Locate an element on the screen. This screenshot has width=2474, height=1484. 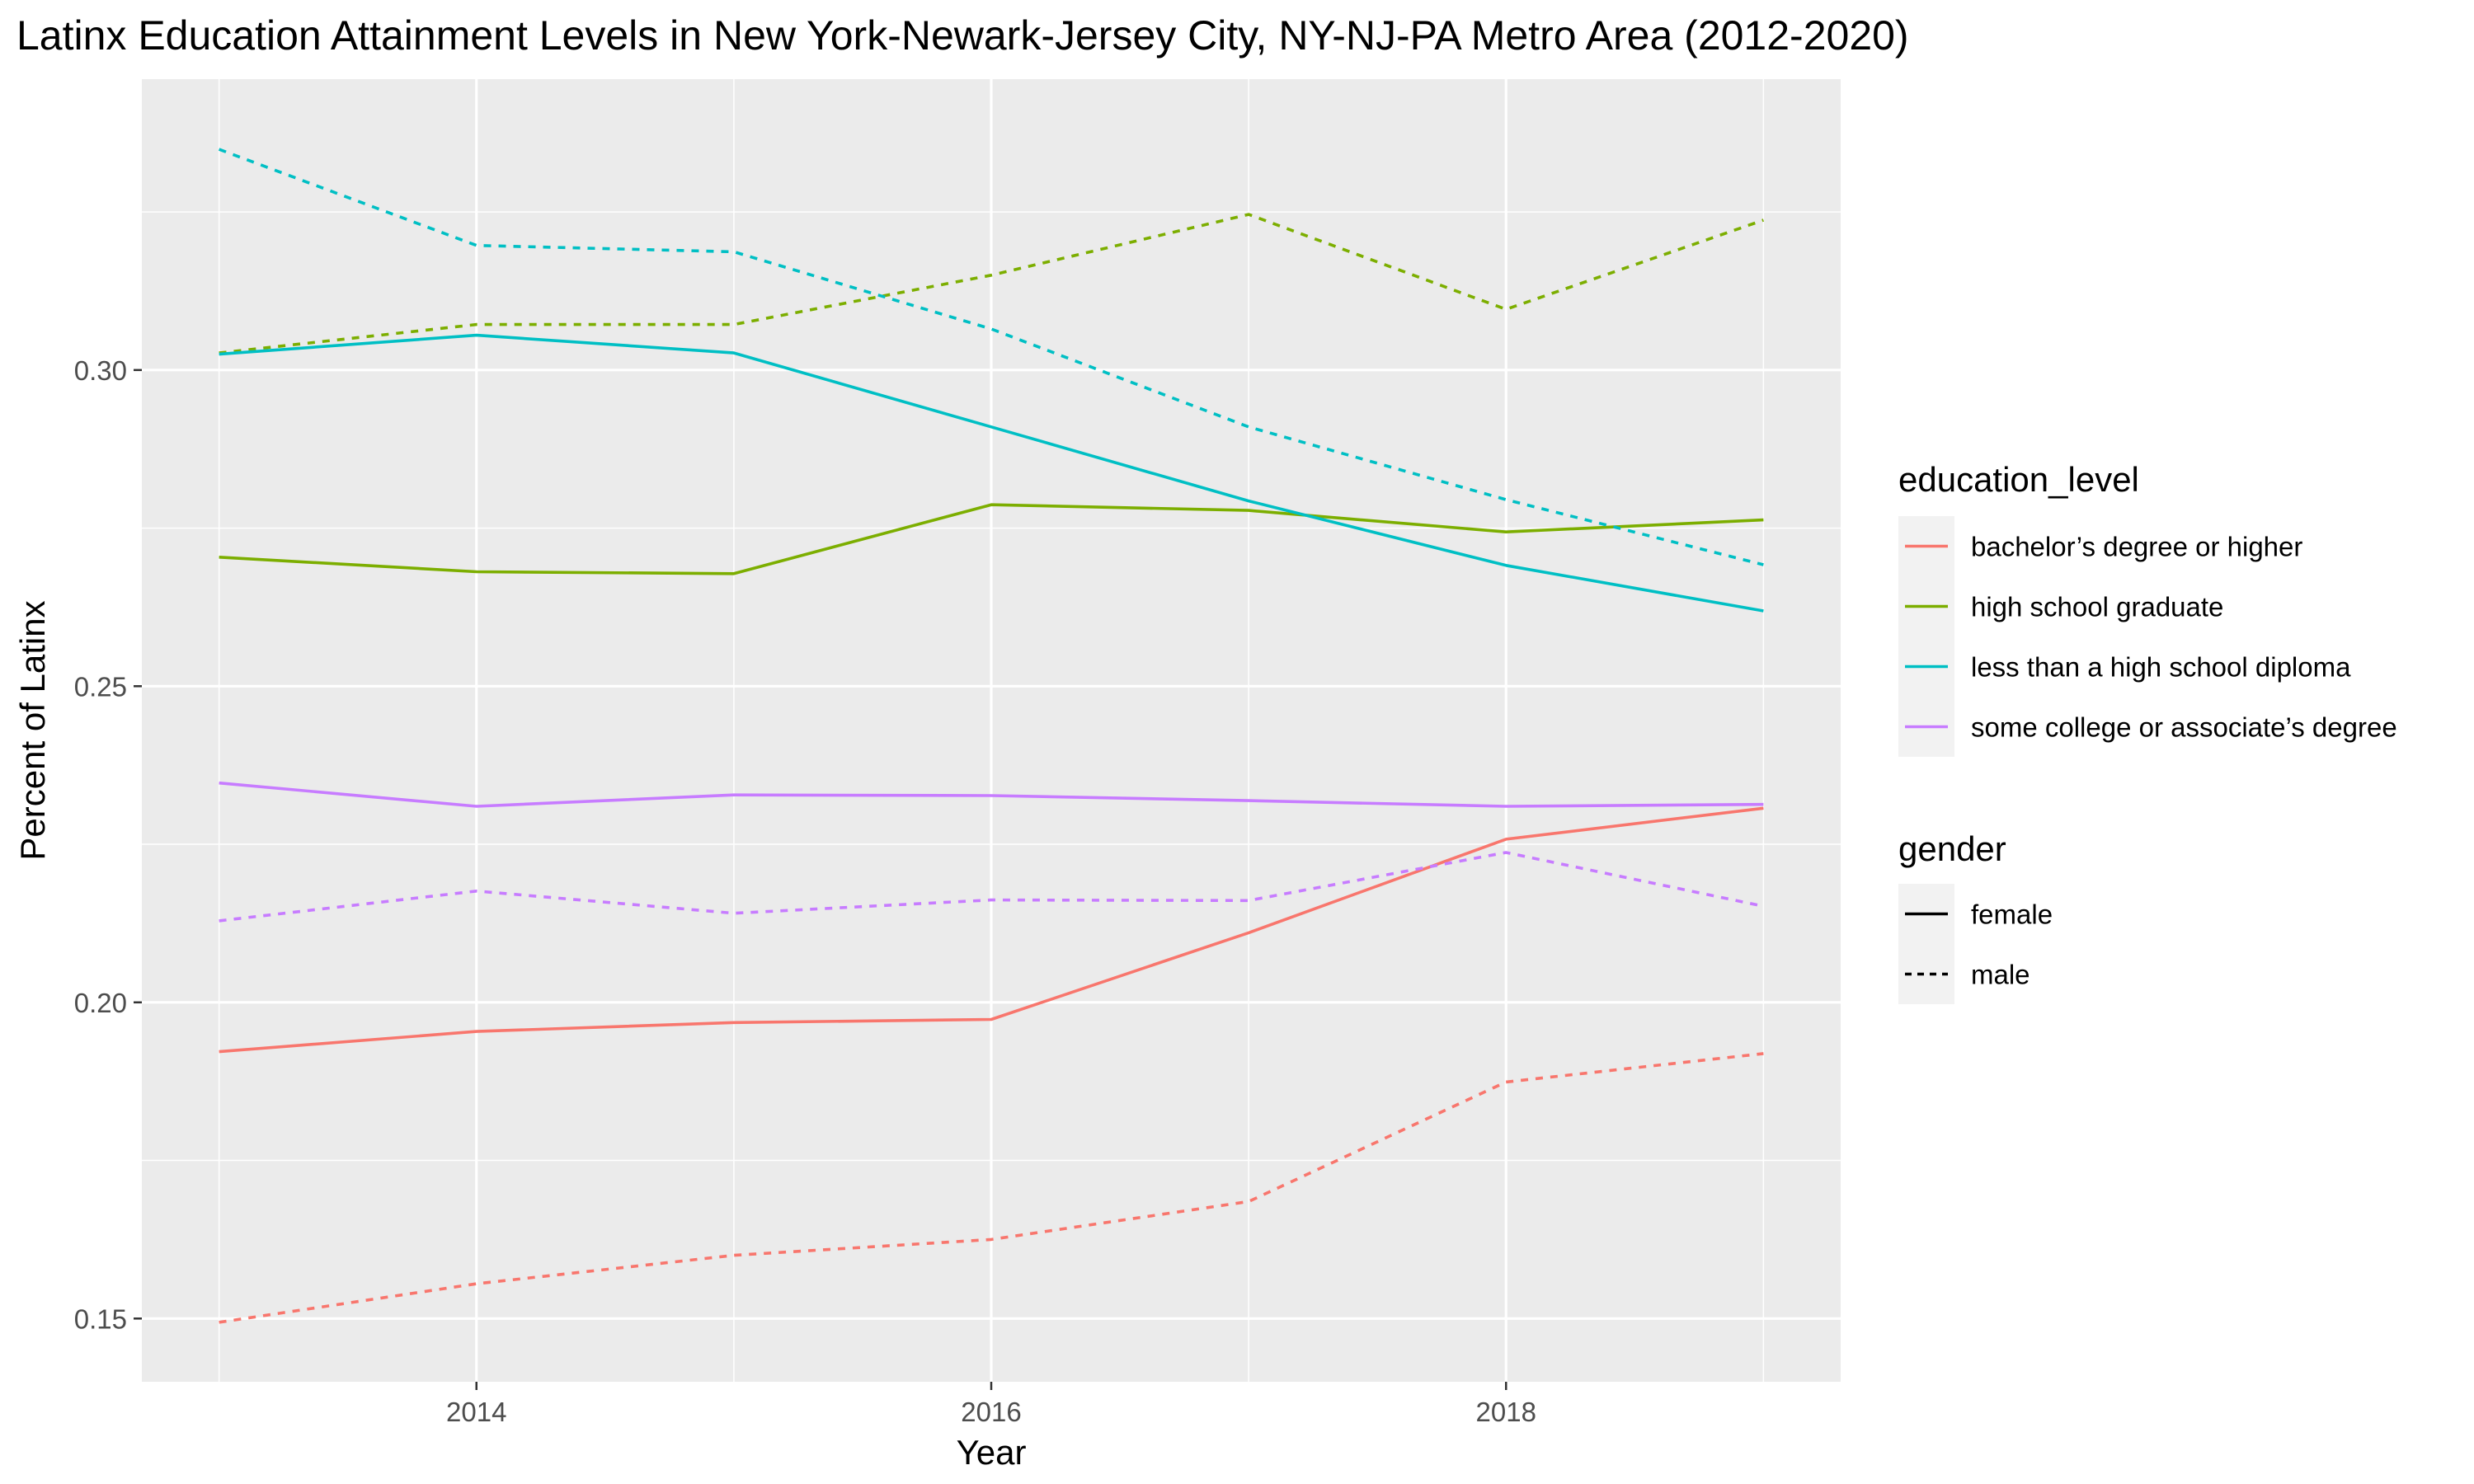
series-line-high-school-graduate-male is located at coordinates (991, 284).